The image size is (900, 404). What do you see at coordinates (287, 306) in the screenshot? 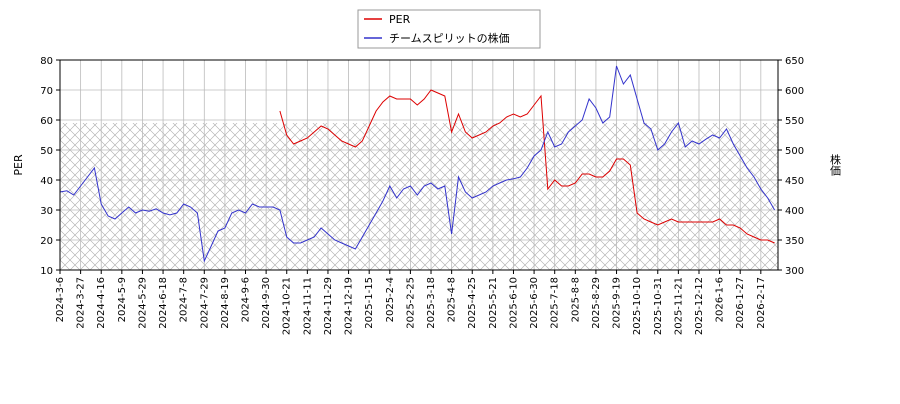
I see `x-tick-label: 2024-10-21` at bounding box center [287, 306].